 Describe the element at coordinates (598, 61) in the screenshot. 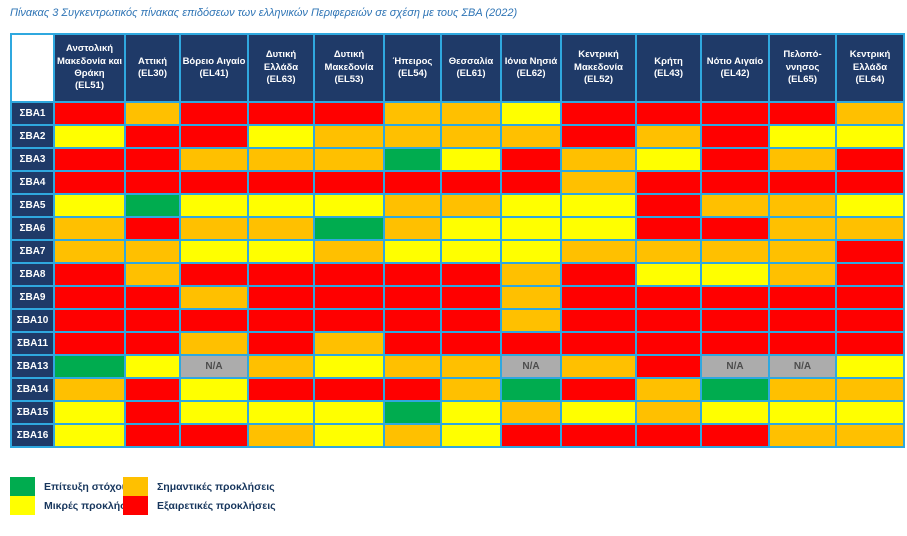

I see `region-name: Κεντρική Μακεδονία` at that location.